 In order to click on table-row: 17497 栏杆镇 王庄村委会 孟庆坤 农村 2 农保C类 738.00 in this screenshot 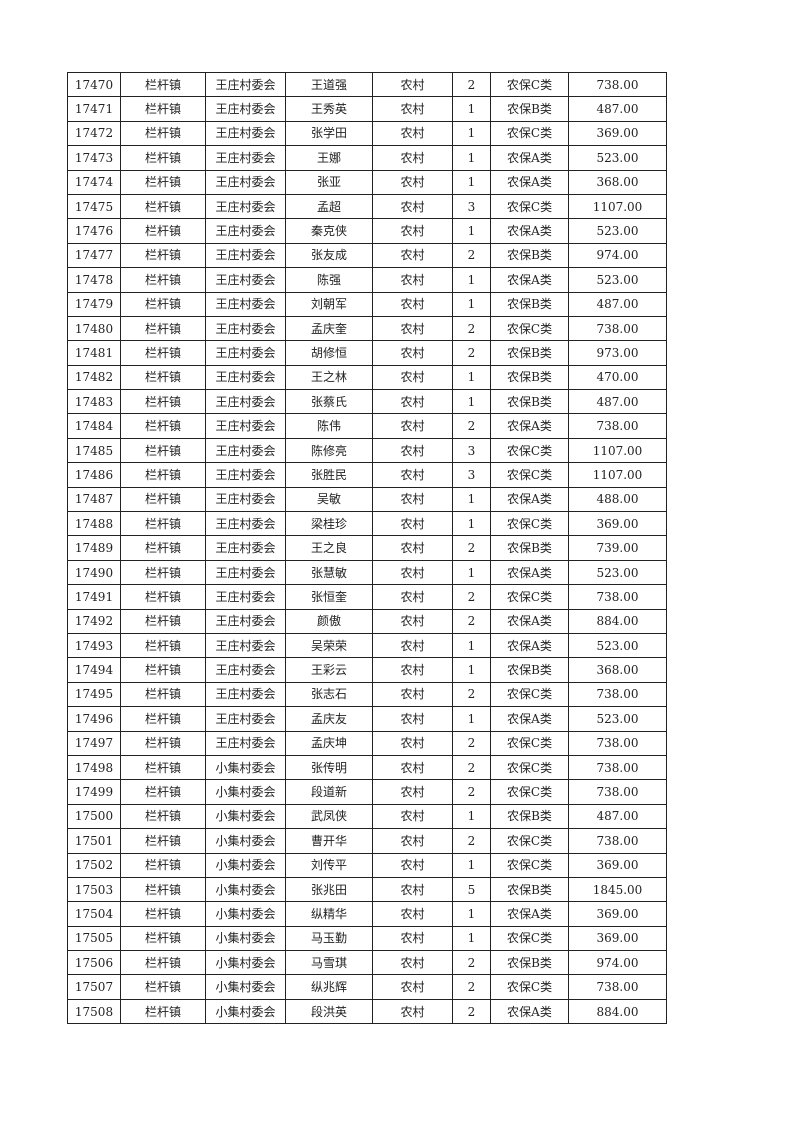, I will do `click(367, 743)`.